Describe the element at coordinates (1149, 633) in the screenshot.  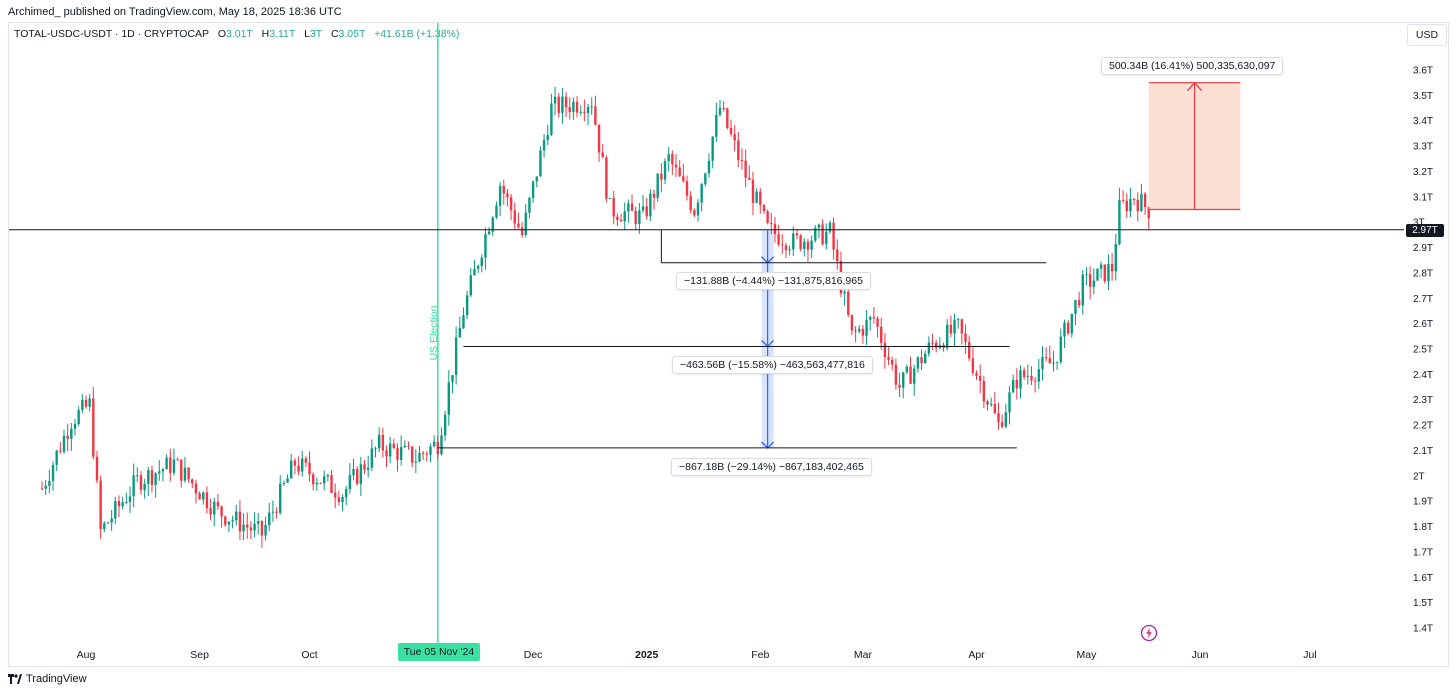
I see `replay-lightning-icon` at that location.